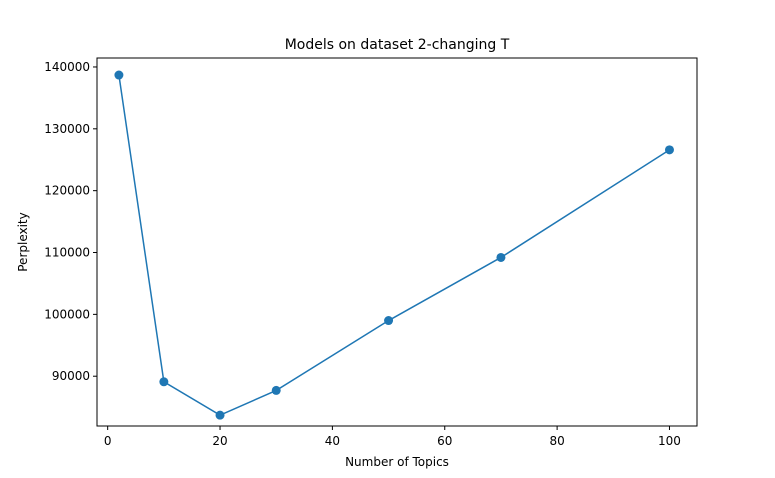  Describe the element at coordinates (67, 191) in the screenshot. I see `y-tick-label: 120000` at that location.